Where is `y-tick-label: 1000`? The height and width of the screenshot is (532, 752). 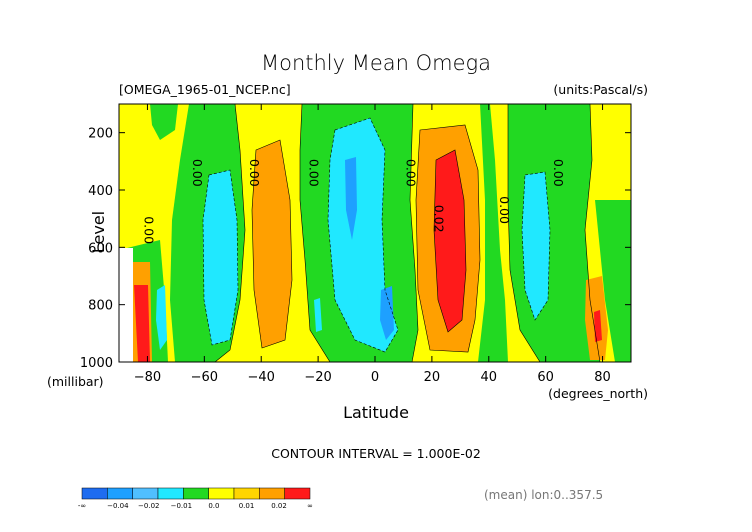 y-tick-label: 1000 is located at coordinates (96, 363).